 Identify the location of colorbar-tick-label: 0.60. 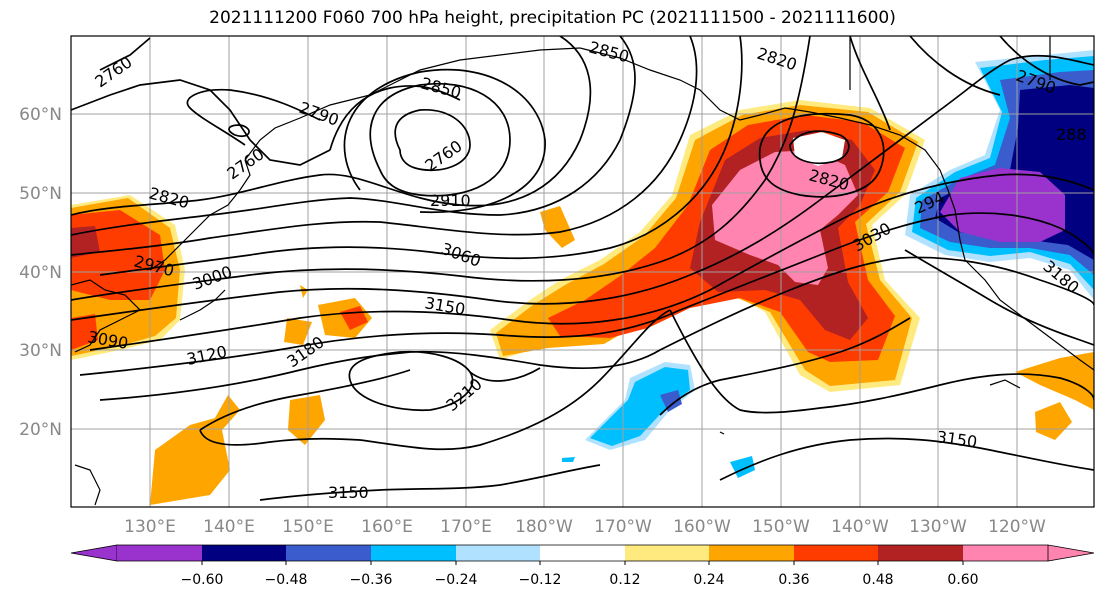
(962, 580).